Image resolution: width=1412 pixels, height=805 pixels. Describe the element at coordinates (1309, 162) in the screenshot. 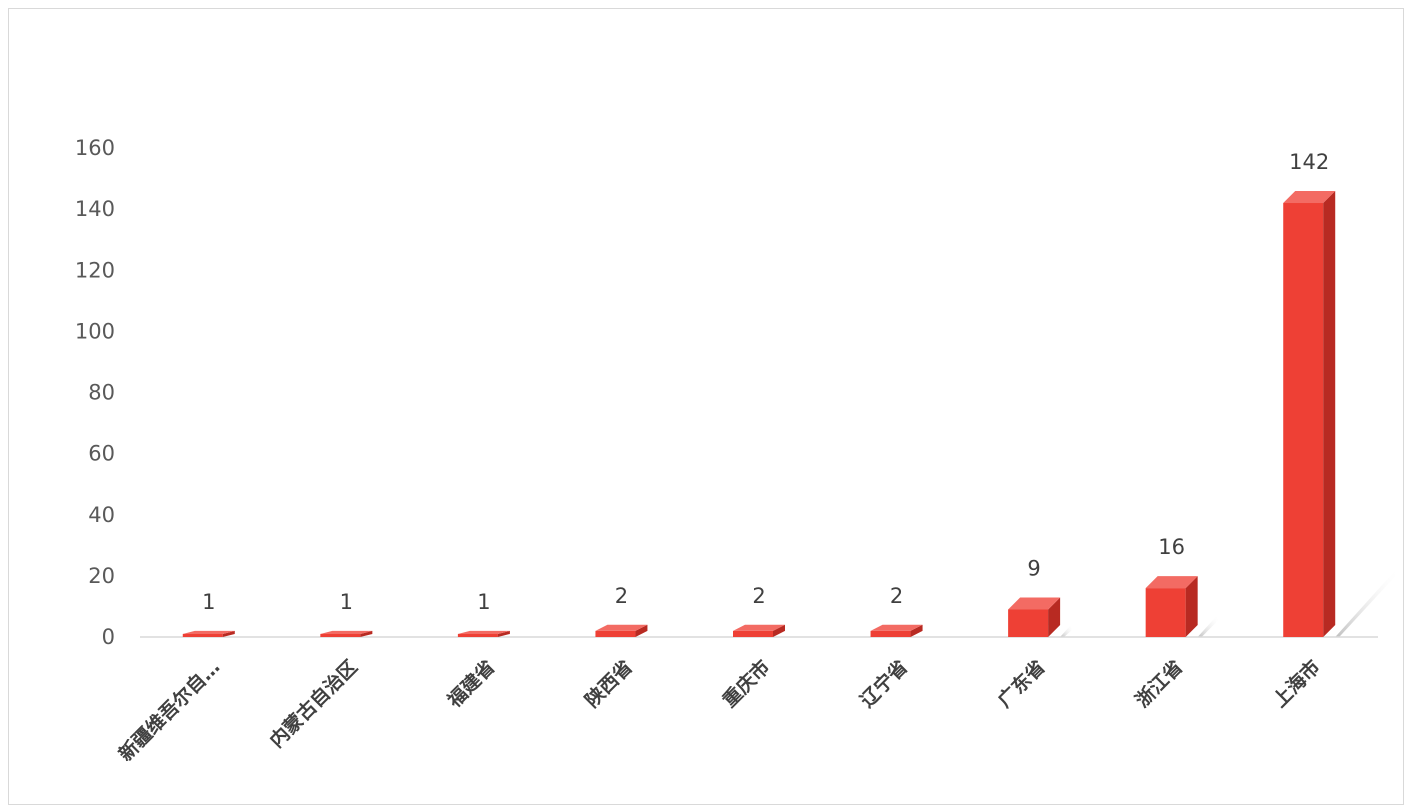

I see `data-label: 142` at that location.